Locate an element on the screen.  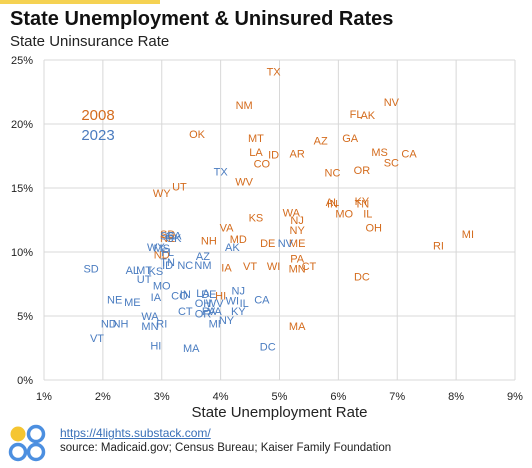
4lights-logo-icon is located at coordinates (27, 443).